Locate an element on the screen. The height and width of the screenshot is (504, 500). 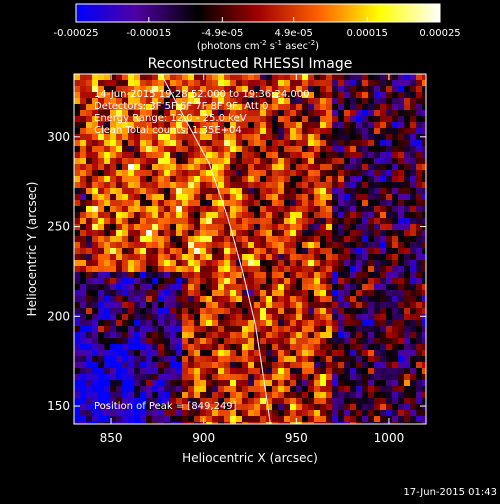
y-axis-label: Heliocentric Y (arcsec) is located at coordinates (32, 249).